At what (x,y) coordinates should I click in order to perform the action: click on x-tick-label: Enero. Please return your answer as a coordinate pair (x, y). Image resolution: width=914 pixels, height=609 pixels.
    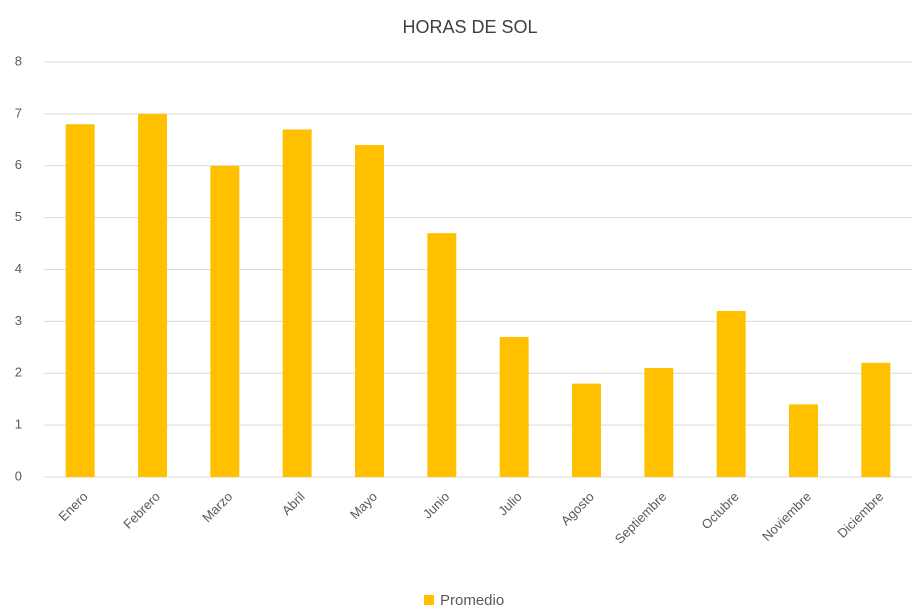
    Looking at the image, I should click on (73, 506).